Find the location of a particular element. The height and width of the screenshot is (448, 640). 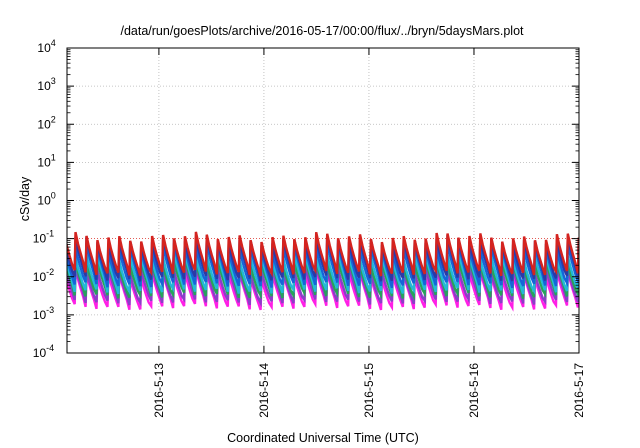

y-tick-label: 10⁴ is located at coordinates (46, 46).